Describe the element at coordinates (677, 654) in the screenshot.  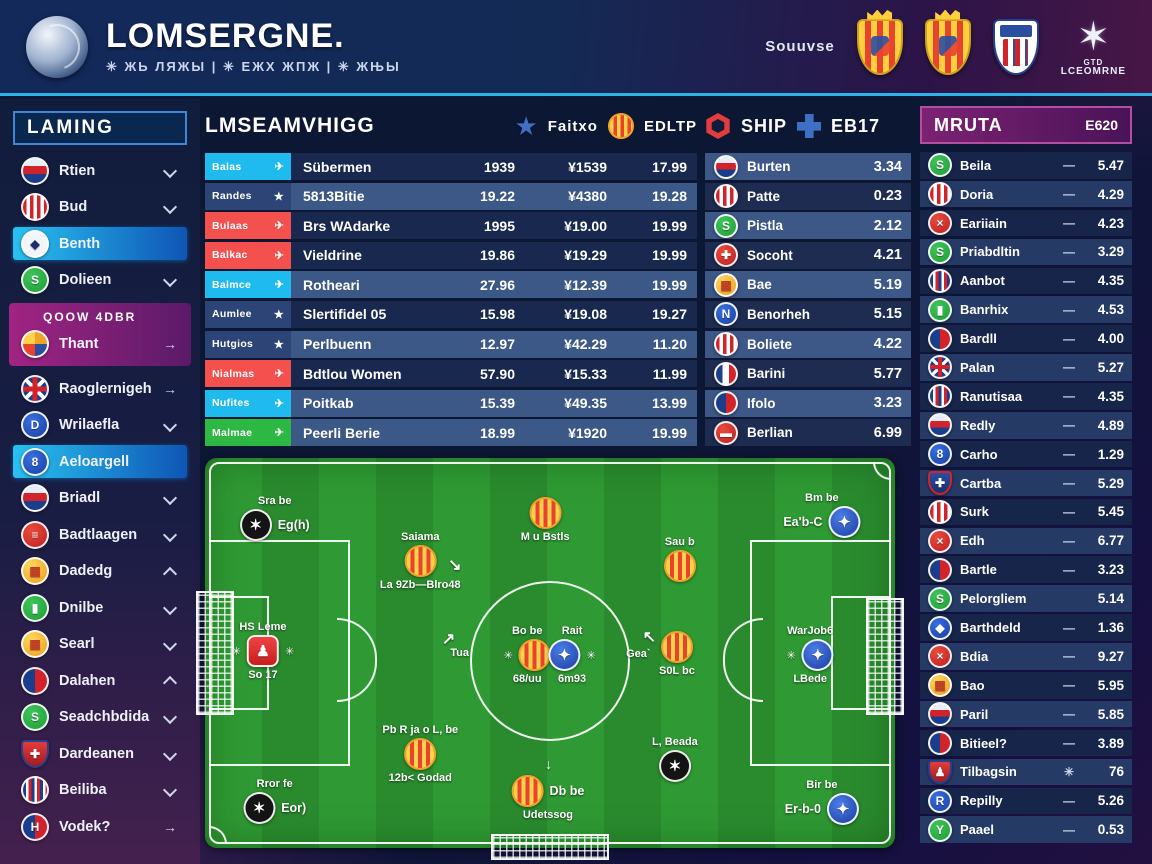
I see `pitch-player-marker: S0L bc` at that location.